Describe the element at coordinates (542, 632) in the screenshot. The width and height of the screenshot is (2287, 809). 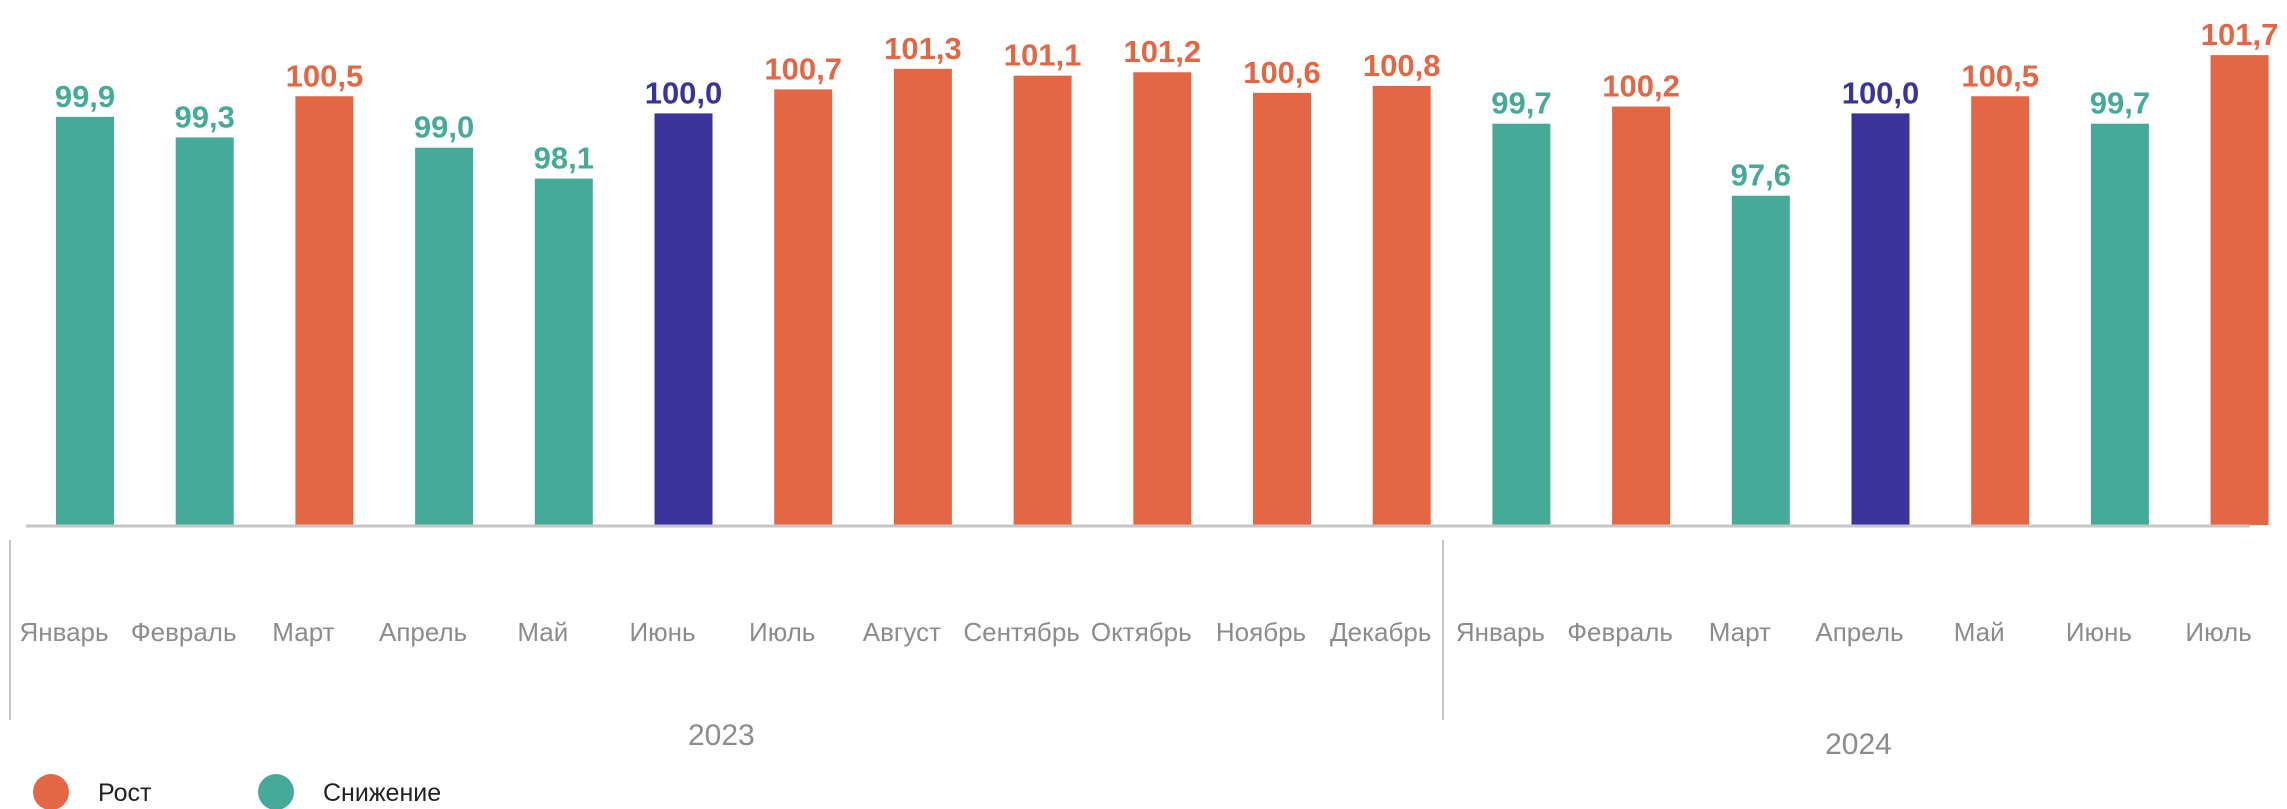
I see `month-label-5: Май` at that location.